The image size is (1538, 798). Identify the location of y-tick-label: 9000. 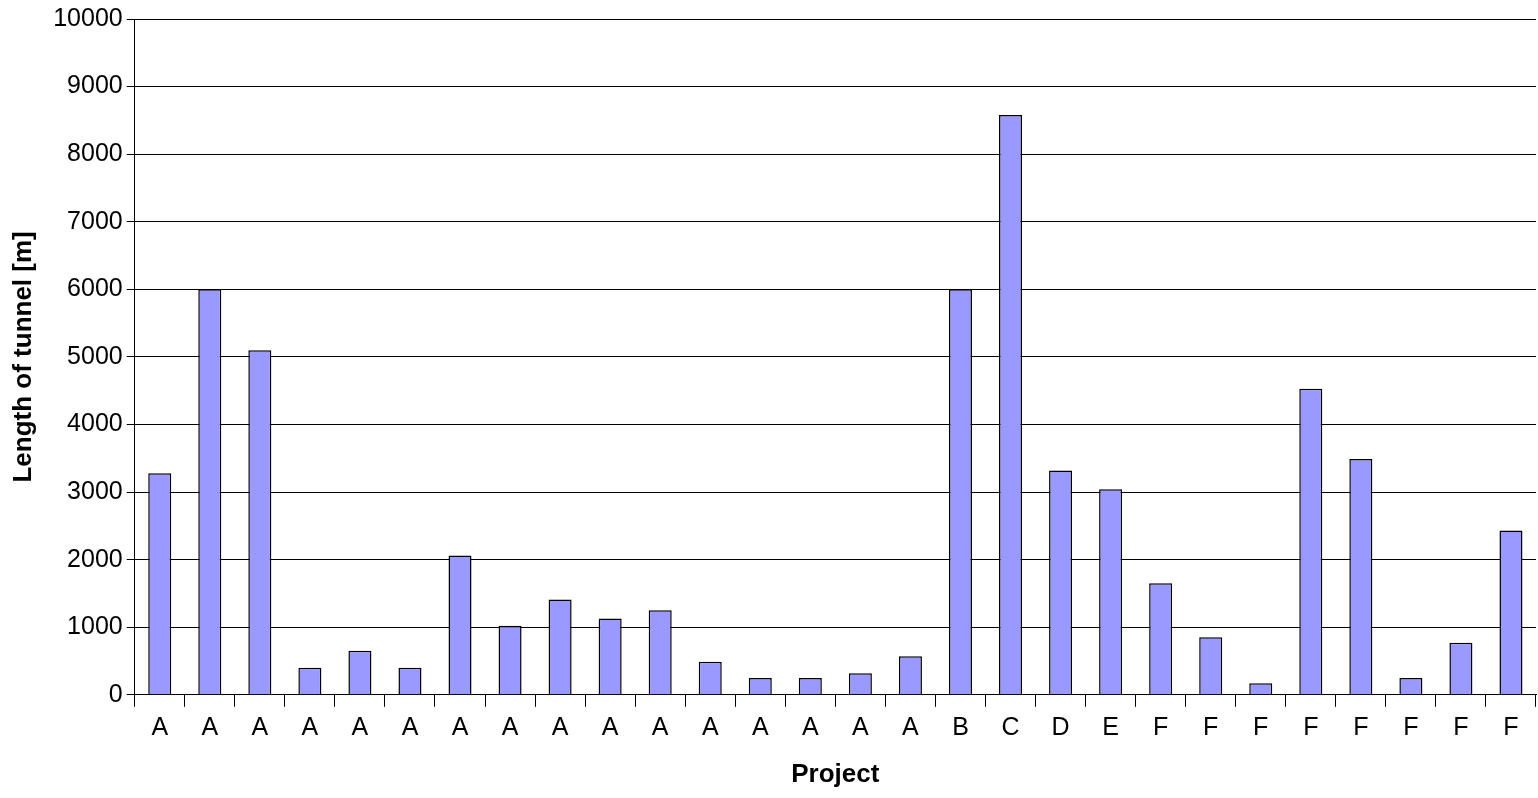
(95, 84).